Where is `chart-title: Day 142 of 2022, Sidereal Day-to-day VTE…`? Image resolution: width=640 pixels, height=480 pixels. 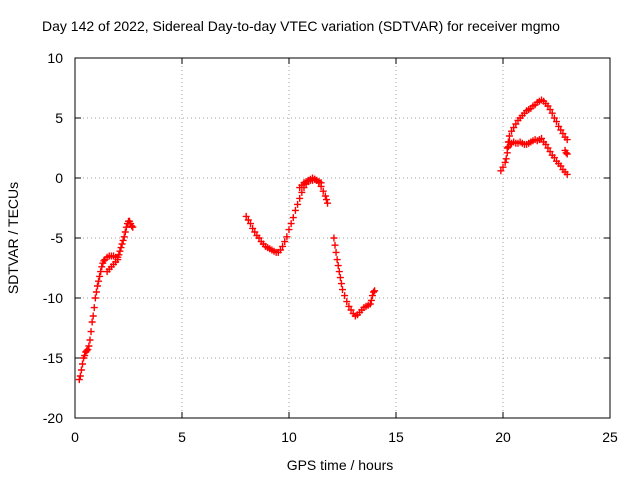 chart-title: Day 142 of 2022, Sidereal Day-to-day VTE… is located at coordinates (301, 26).